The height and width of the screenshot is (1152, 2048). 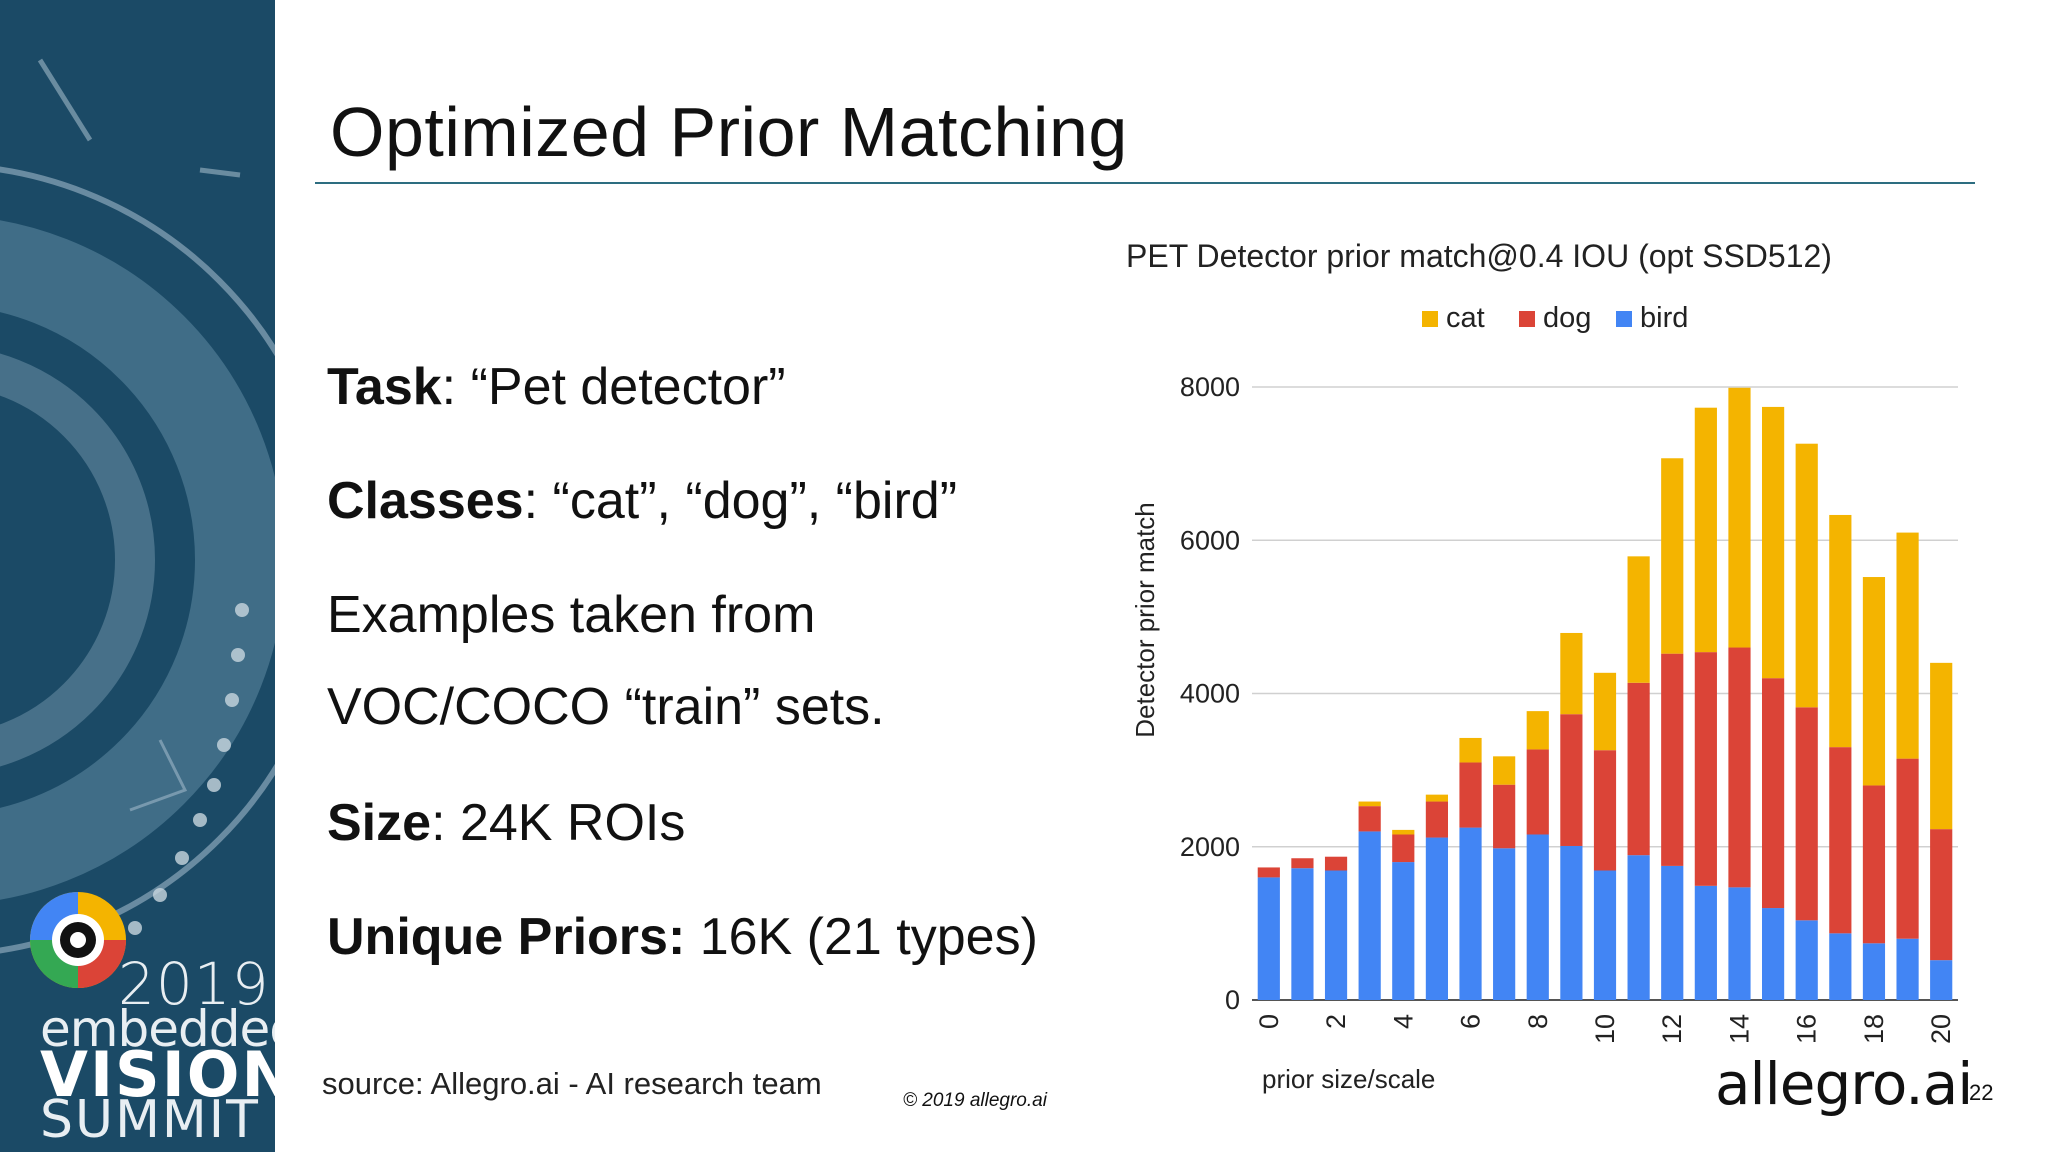 I want to click on x-tick-label-18: 18, so click(x=1874, y=1029).